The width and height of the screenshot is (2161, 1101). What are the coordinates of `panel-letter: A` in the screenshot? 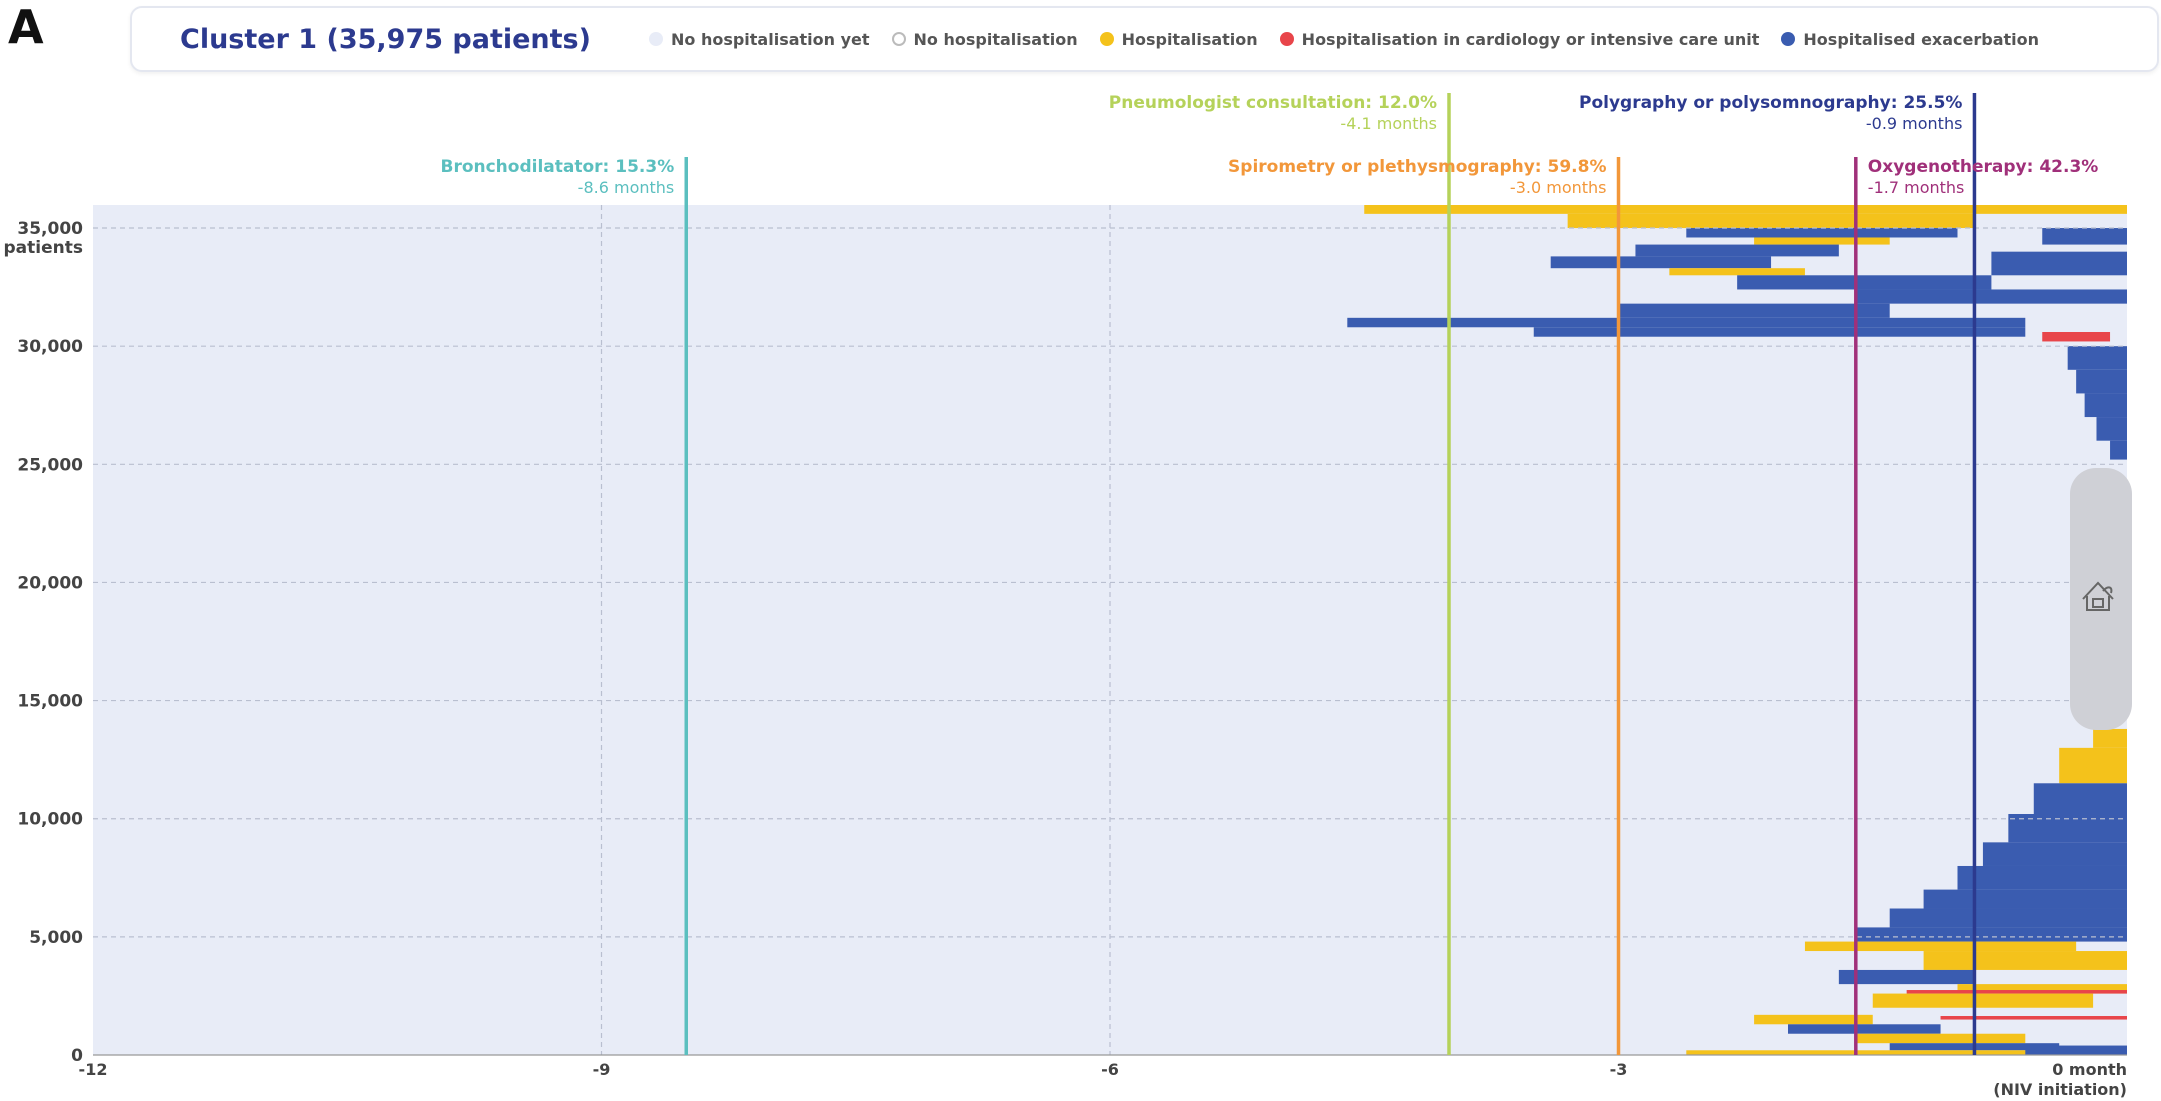 It's located at (26, 27).